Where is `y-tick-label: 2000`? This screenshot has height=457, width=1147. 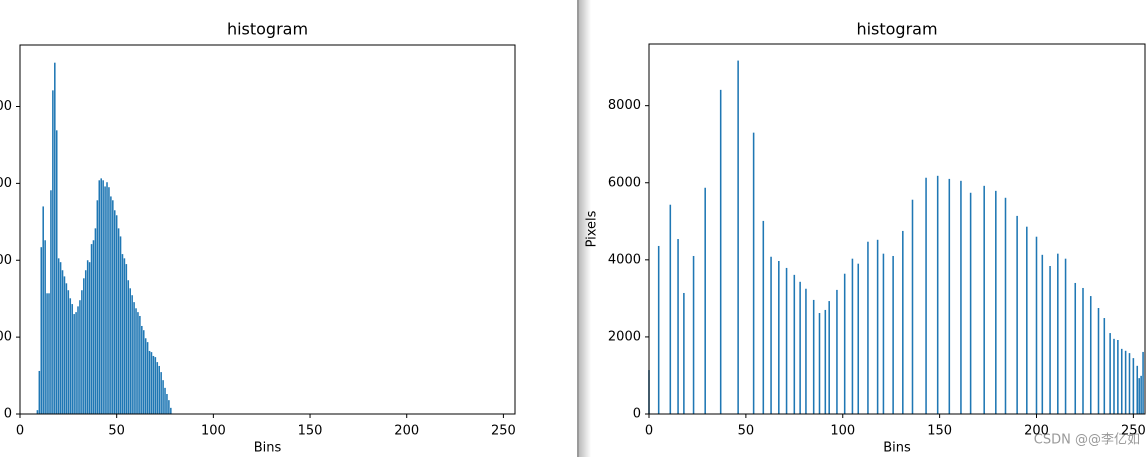
y-tick-label: 2000 is located at coordinates (6, 337).